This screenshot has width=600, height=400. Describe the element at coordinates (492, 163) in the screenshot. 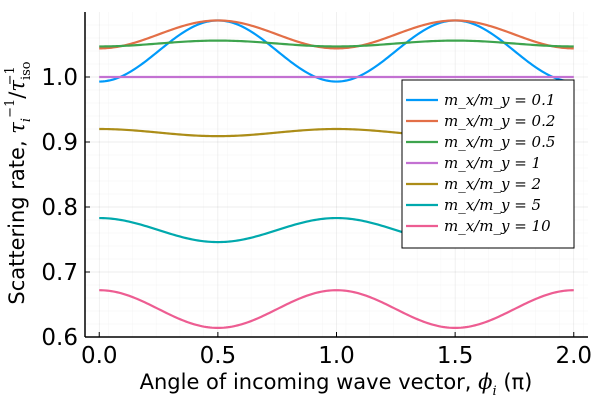

I see `legend-label: m_x/m_y = 1` at that location.